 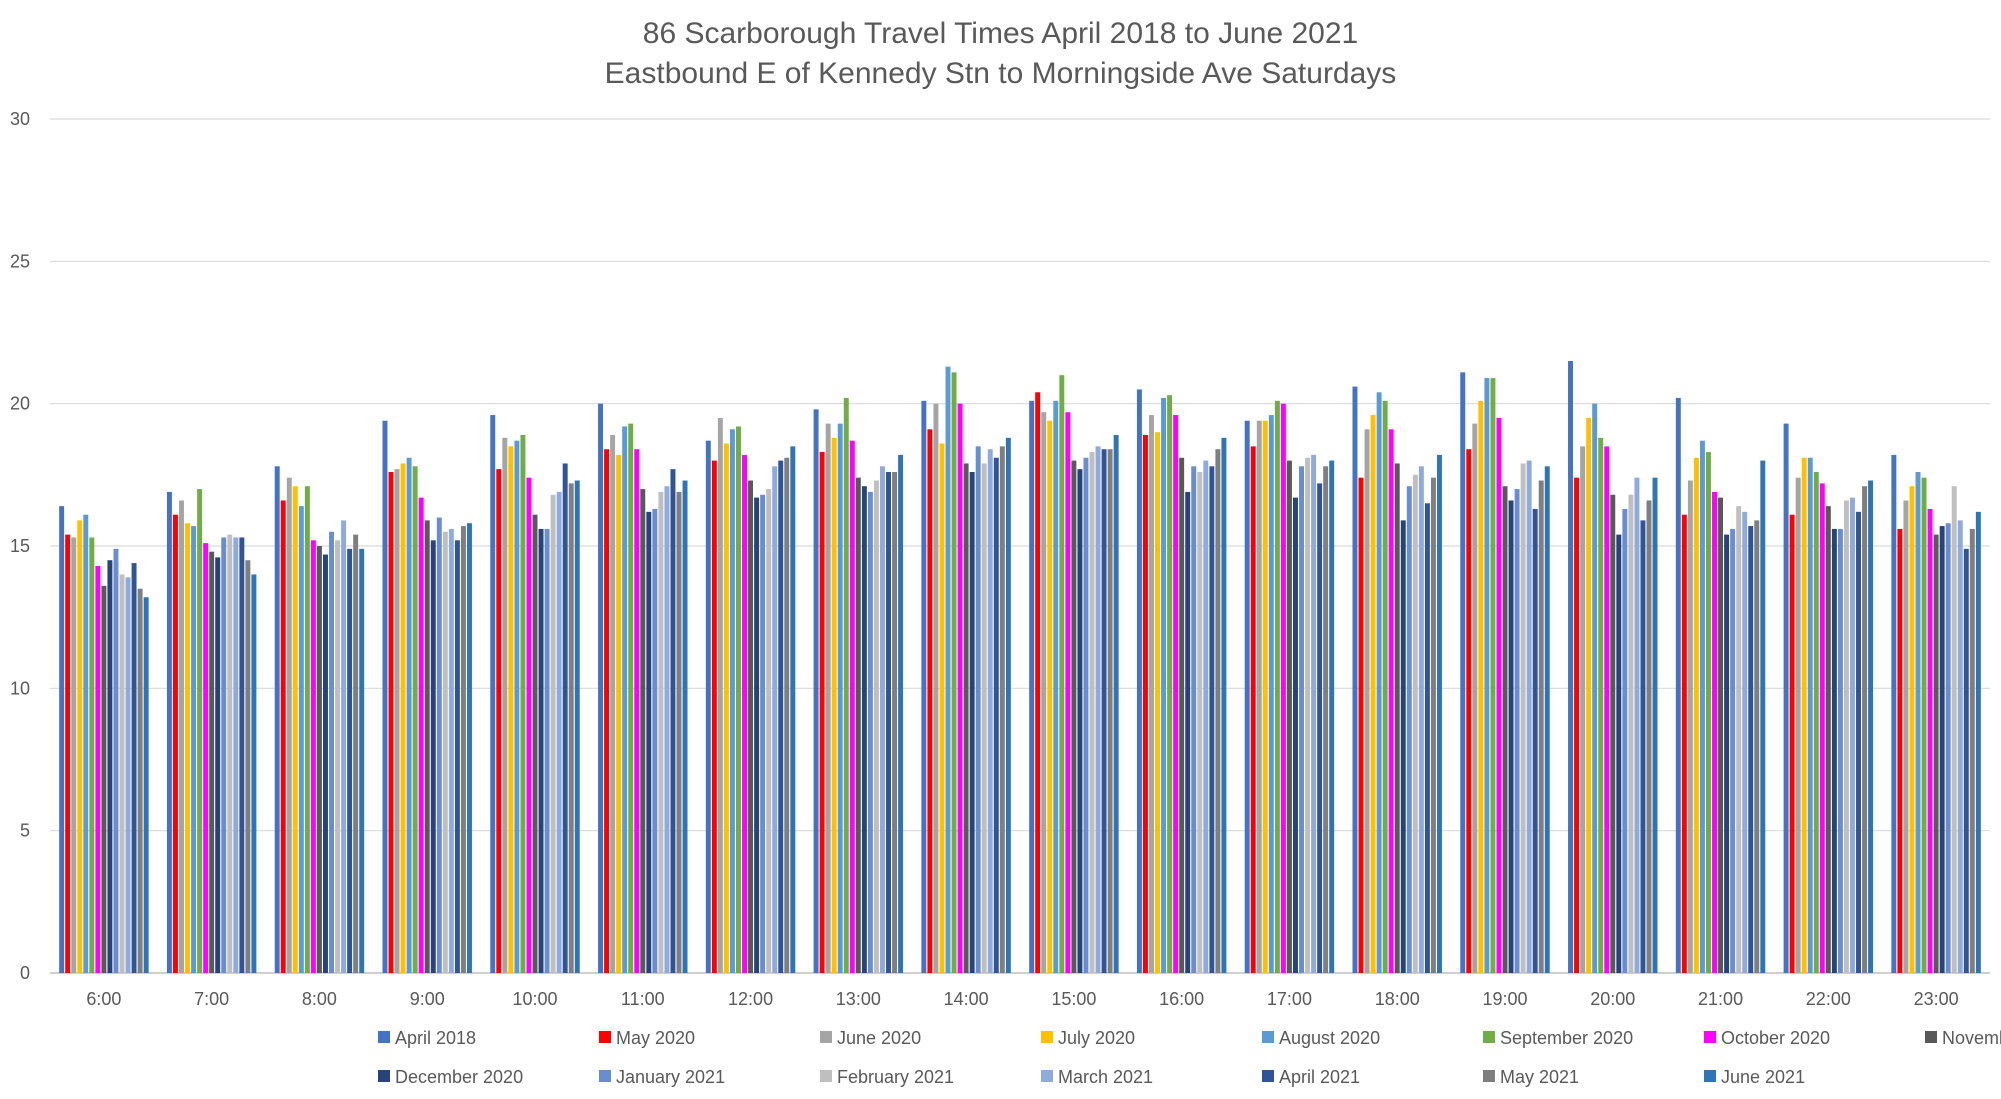 What do you see at coordinates (1566, 1038) in the screenshot?
I see `legend-label: September 2020` at bounding box center [1566, 1038].